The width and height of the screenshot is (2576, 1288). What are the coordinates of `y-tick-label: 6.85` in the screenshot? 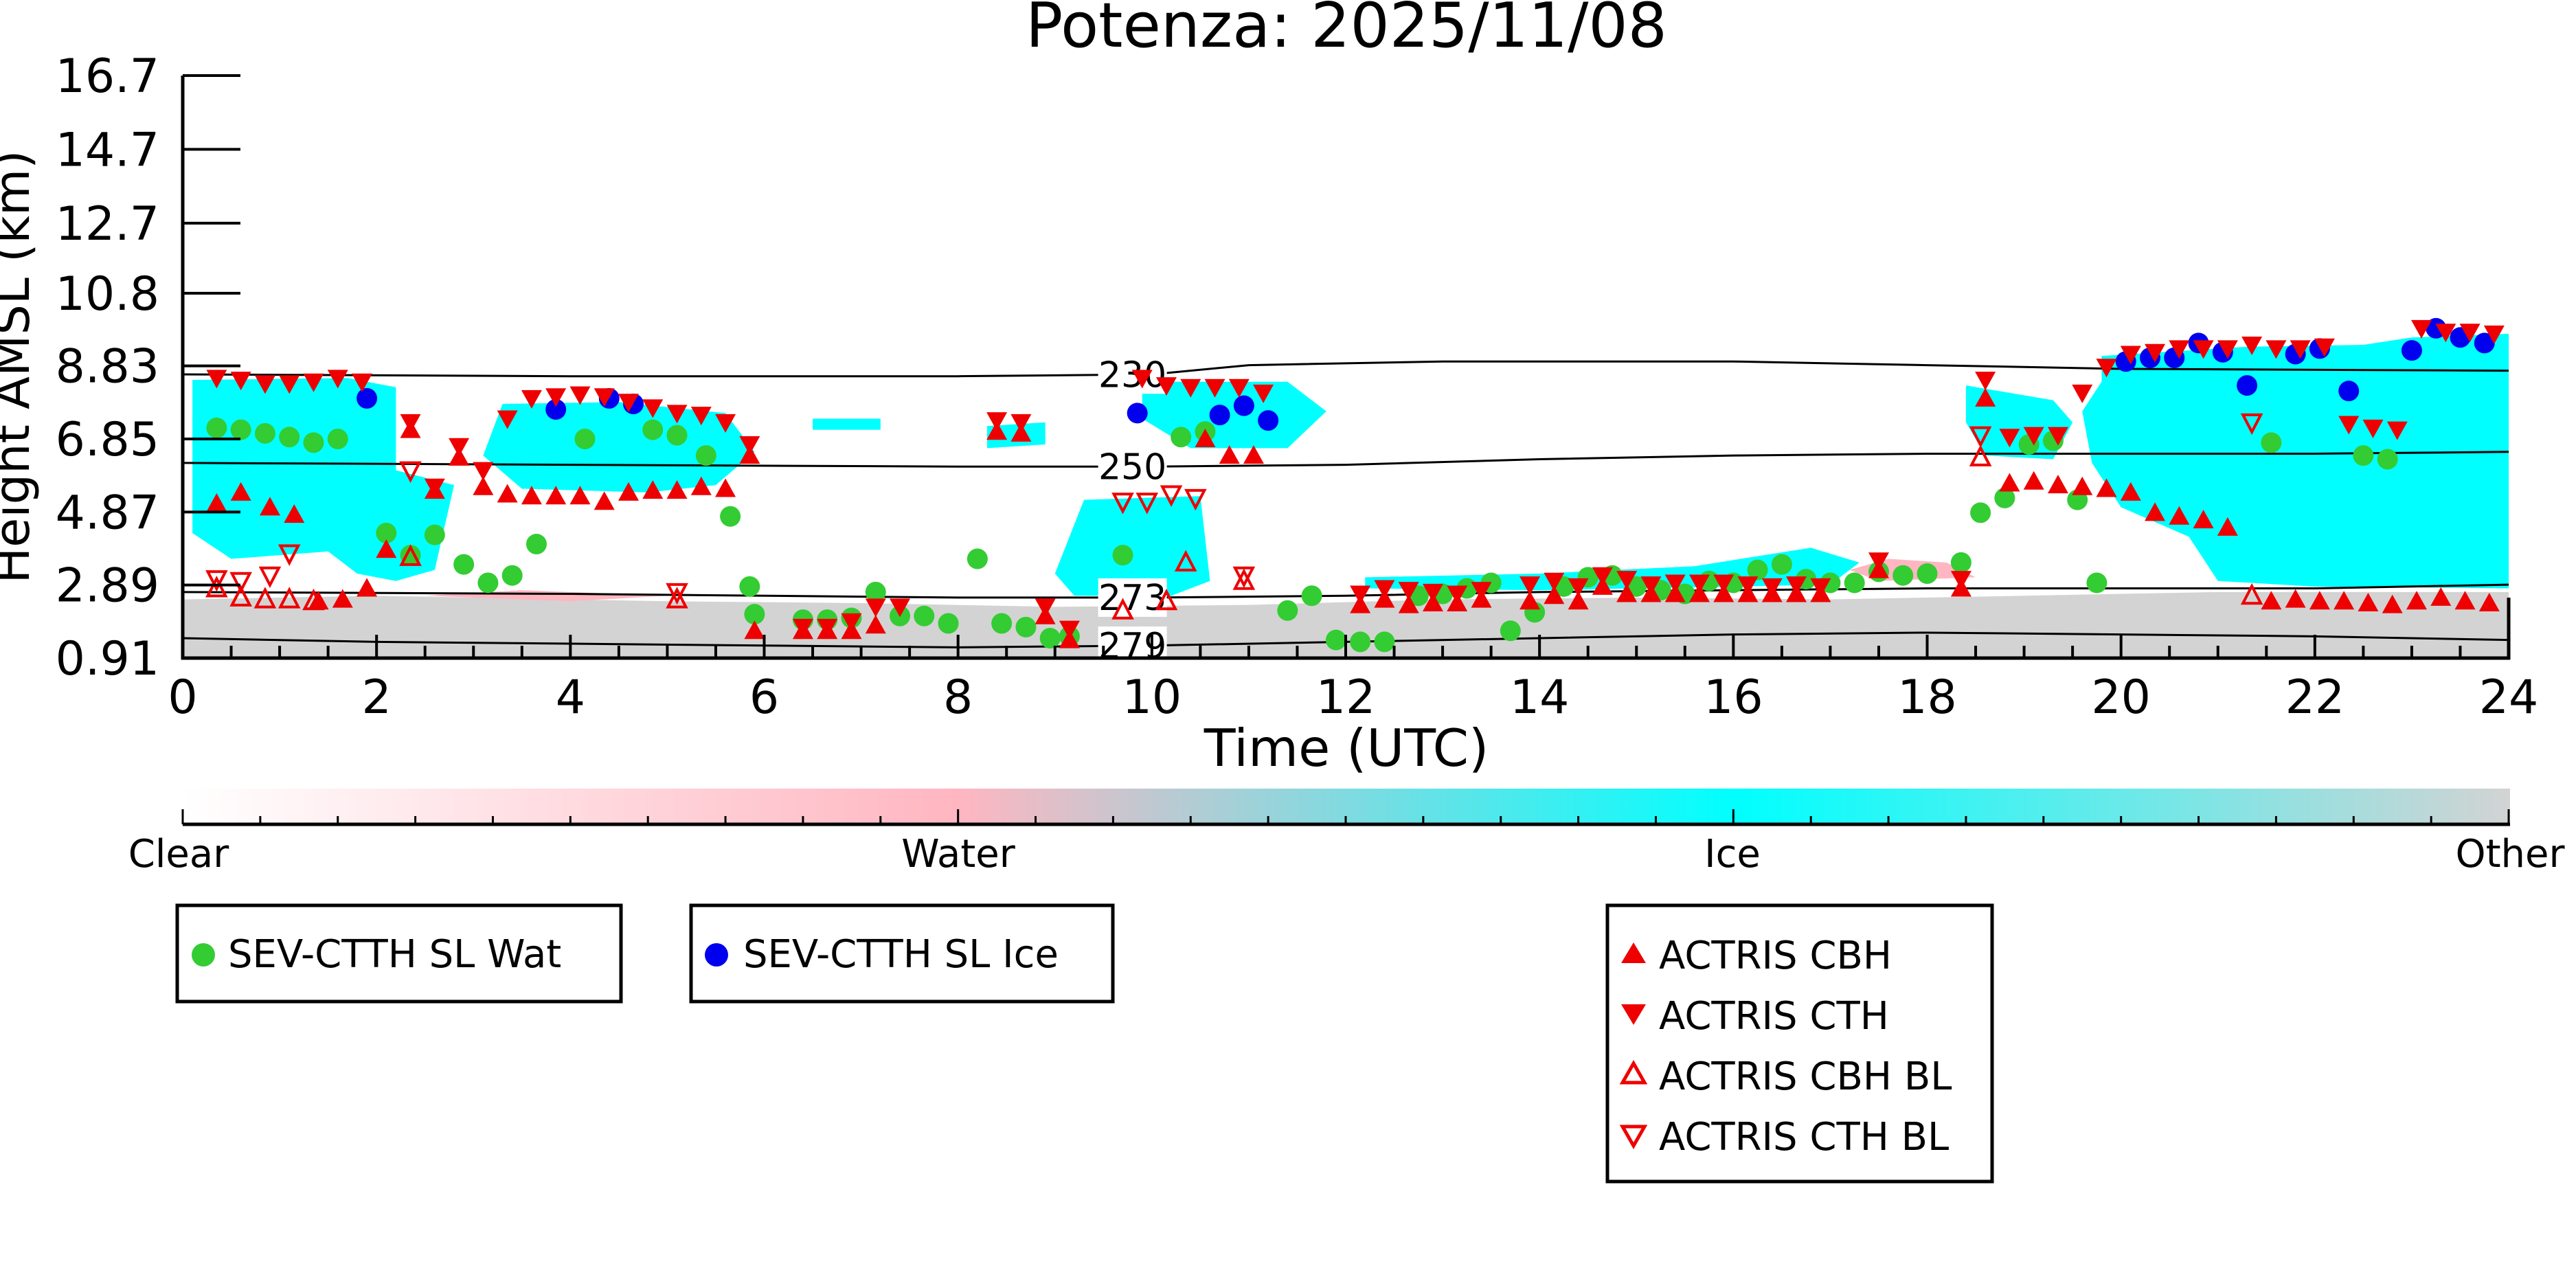 It's located at (107, 440).